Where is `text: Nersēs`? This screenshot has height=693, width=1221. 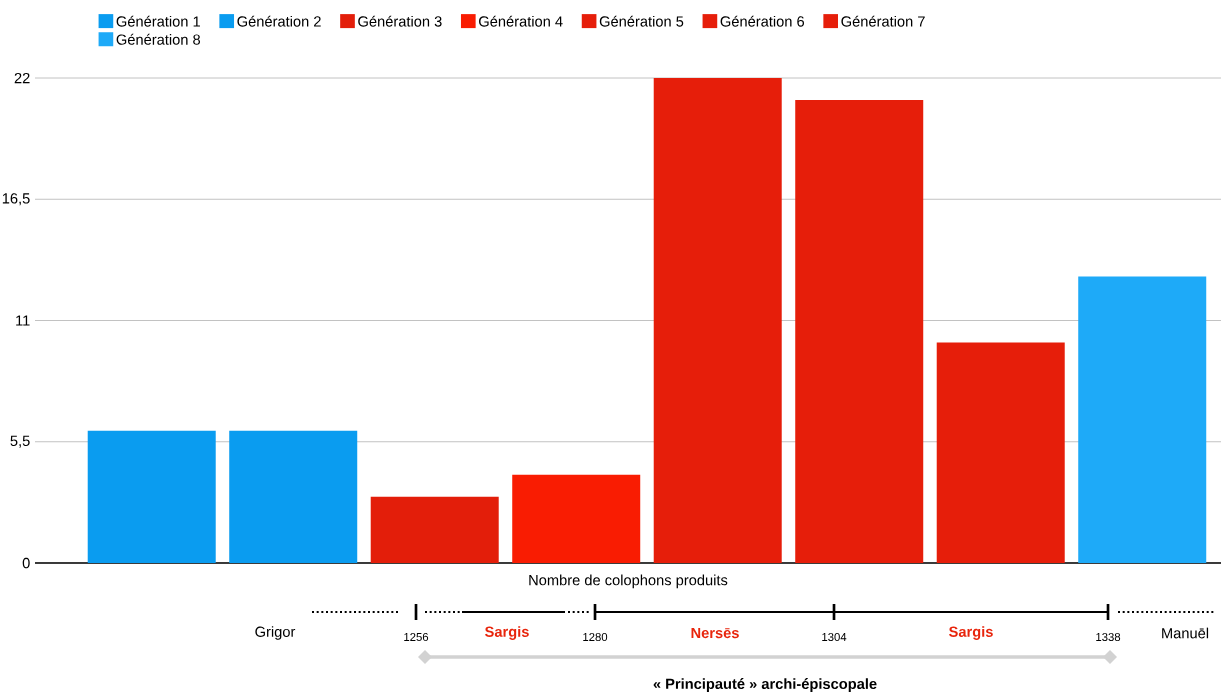 text: Nersēs is located at coordinates (715, 633).